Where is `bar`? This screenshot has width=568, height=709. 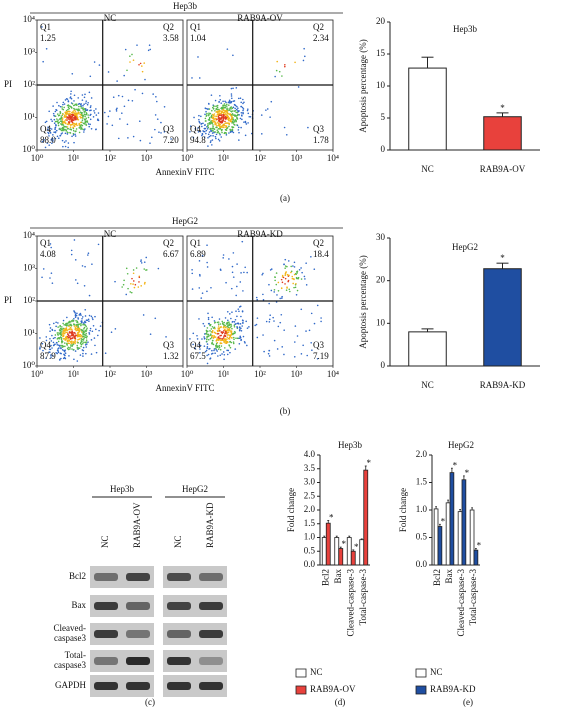 bar is located at coordinates (427, 109).